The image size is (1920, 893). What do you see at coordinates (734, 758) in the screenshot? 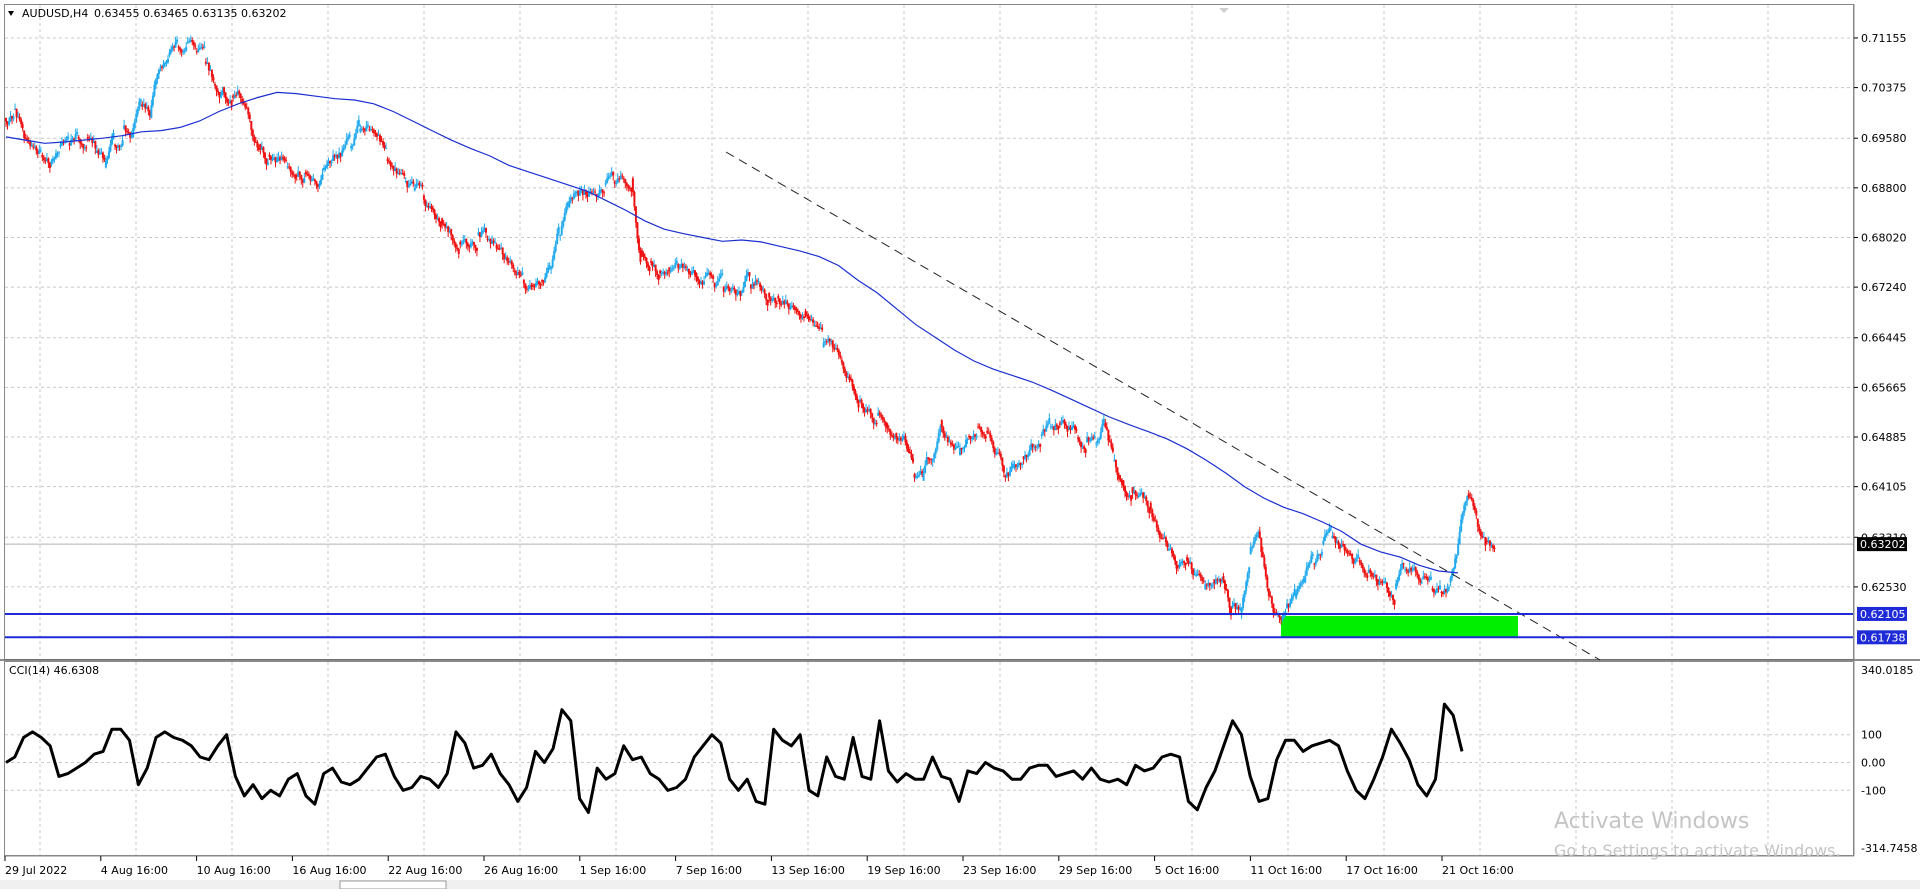
I see `cci-line` at bounding box center [734, 758].